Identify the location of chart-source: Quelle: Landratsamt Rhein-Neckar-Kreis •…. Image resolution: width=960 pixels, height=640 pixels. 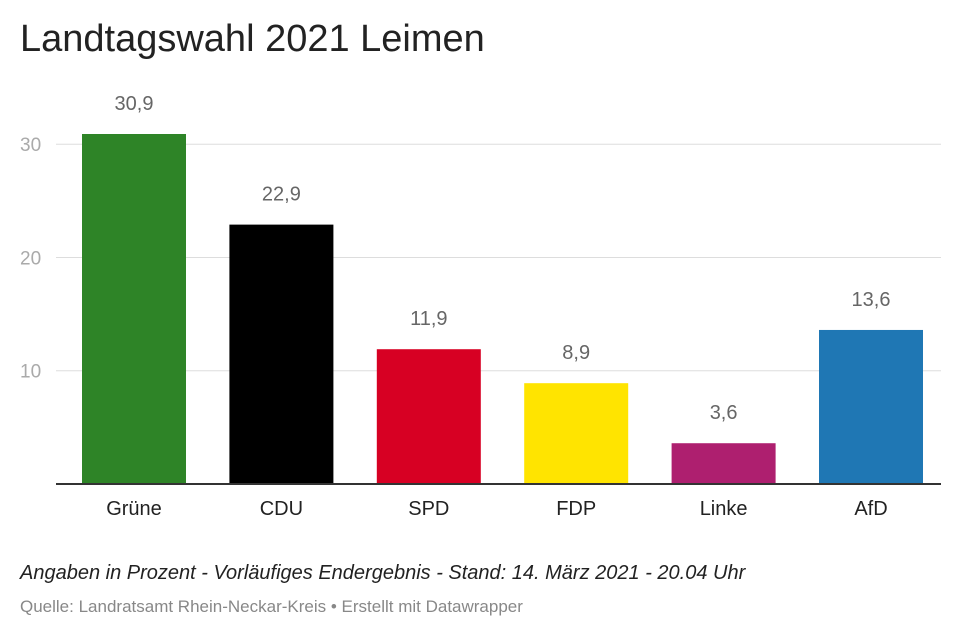
(271, 606).